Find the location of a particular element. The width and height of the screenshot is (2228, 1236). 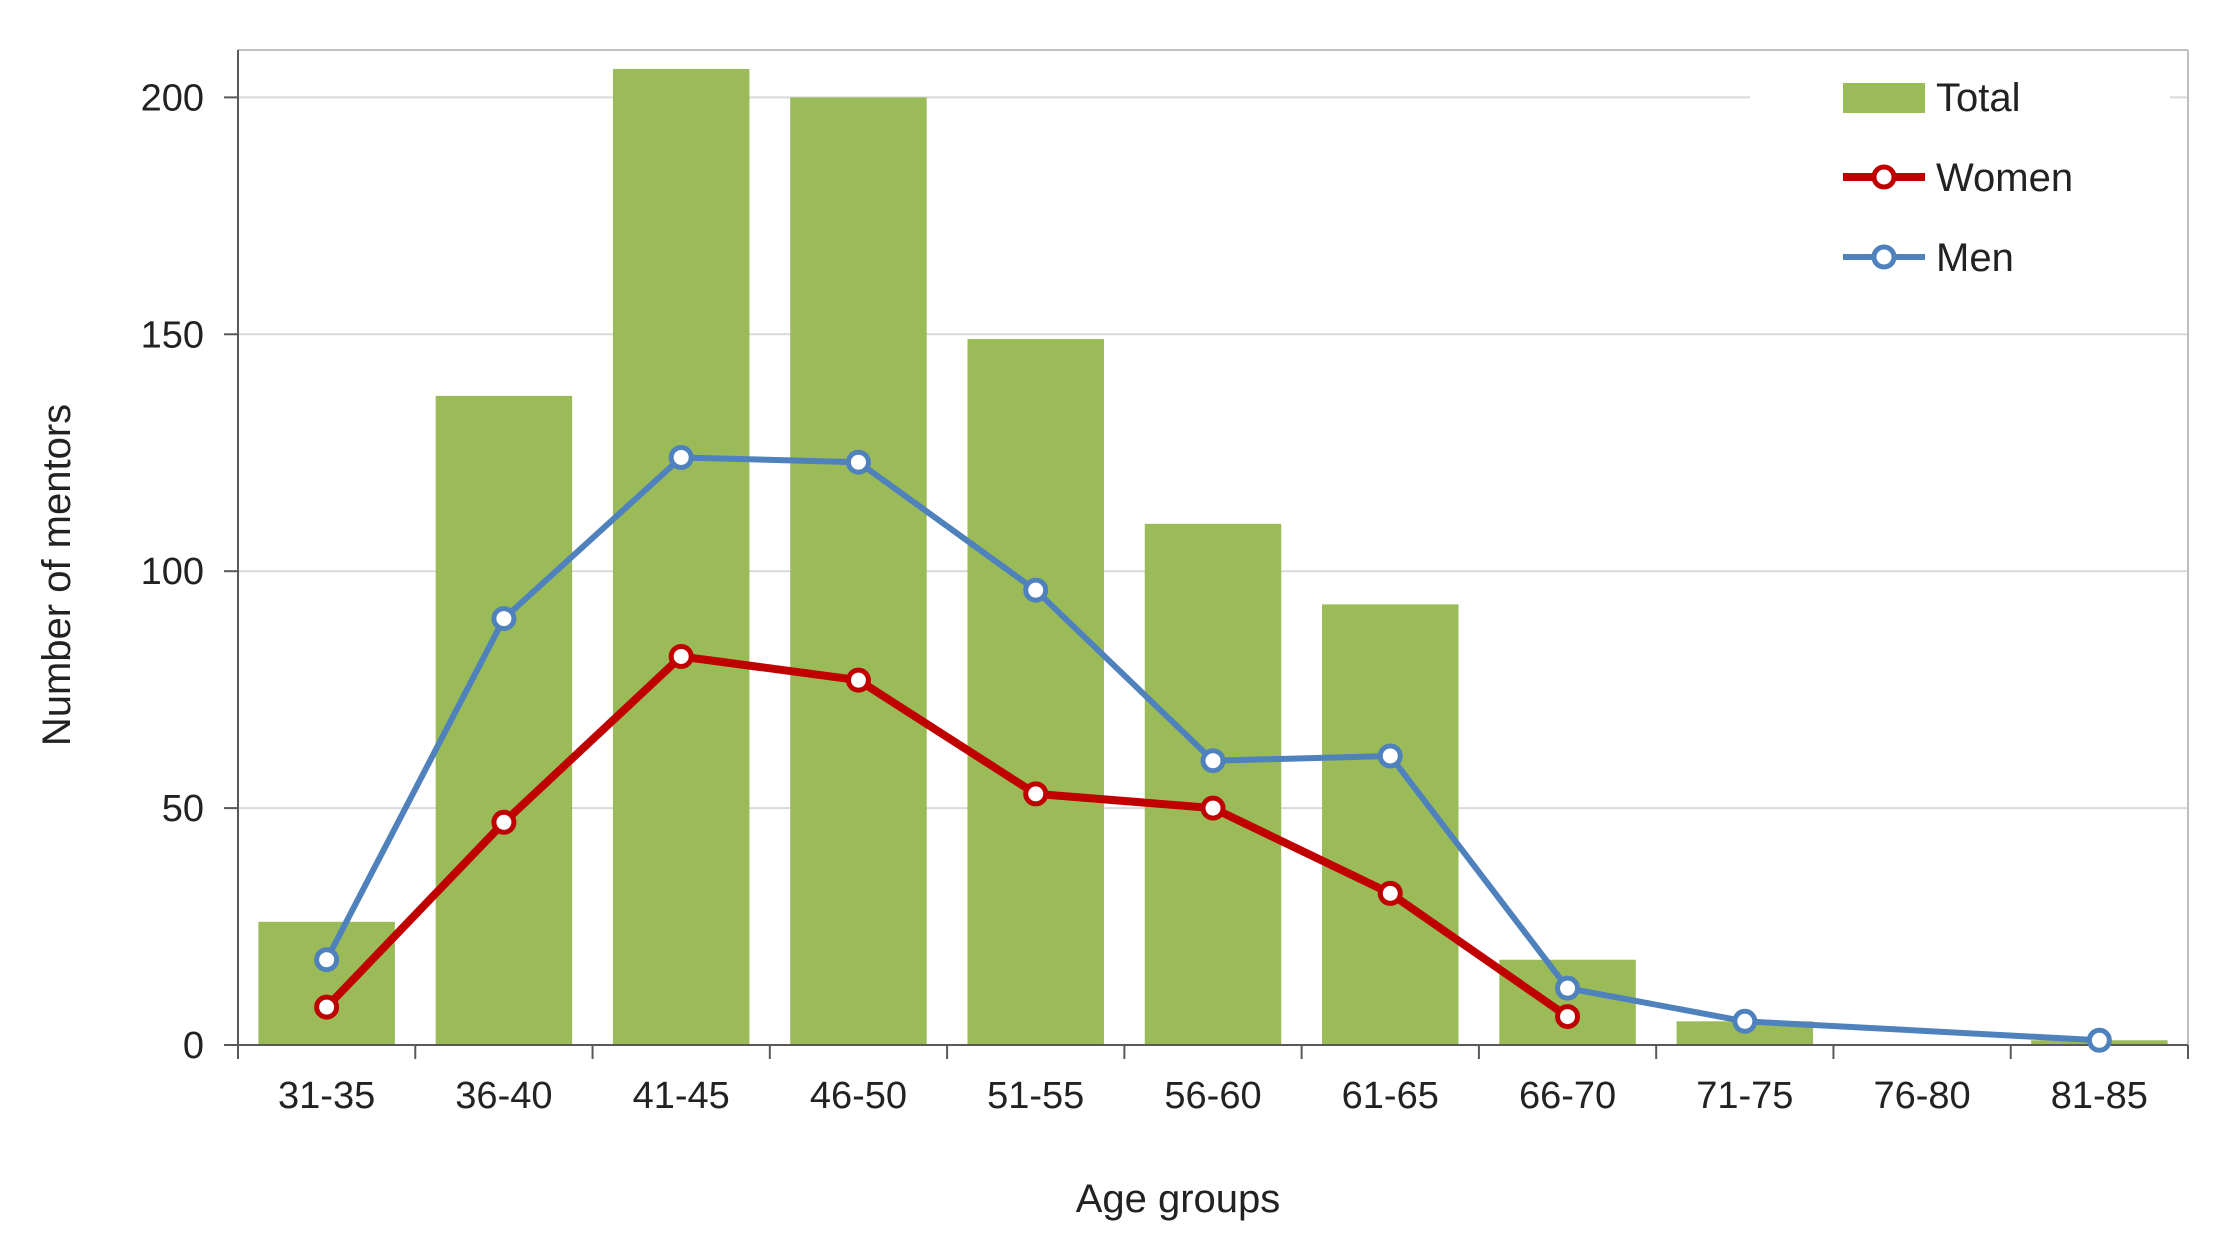

y-tick-label: 0 is located at coordinates (193, 1046).